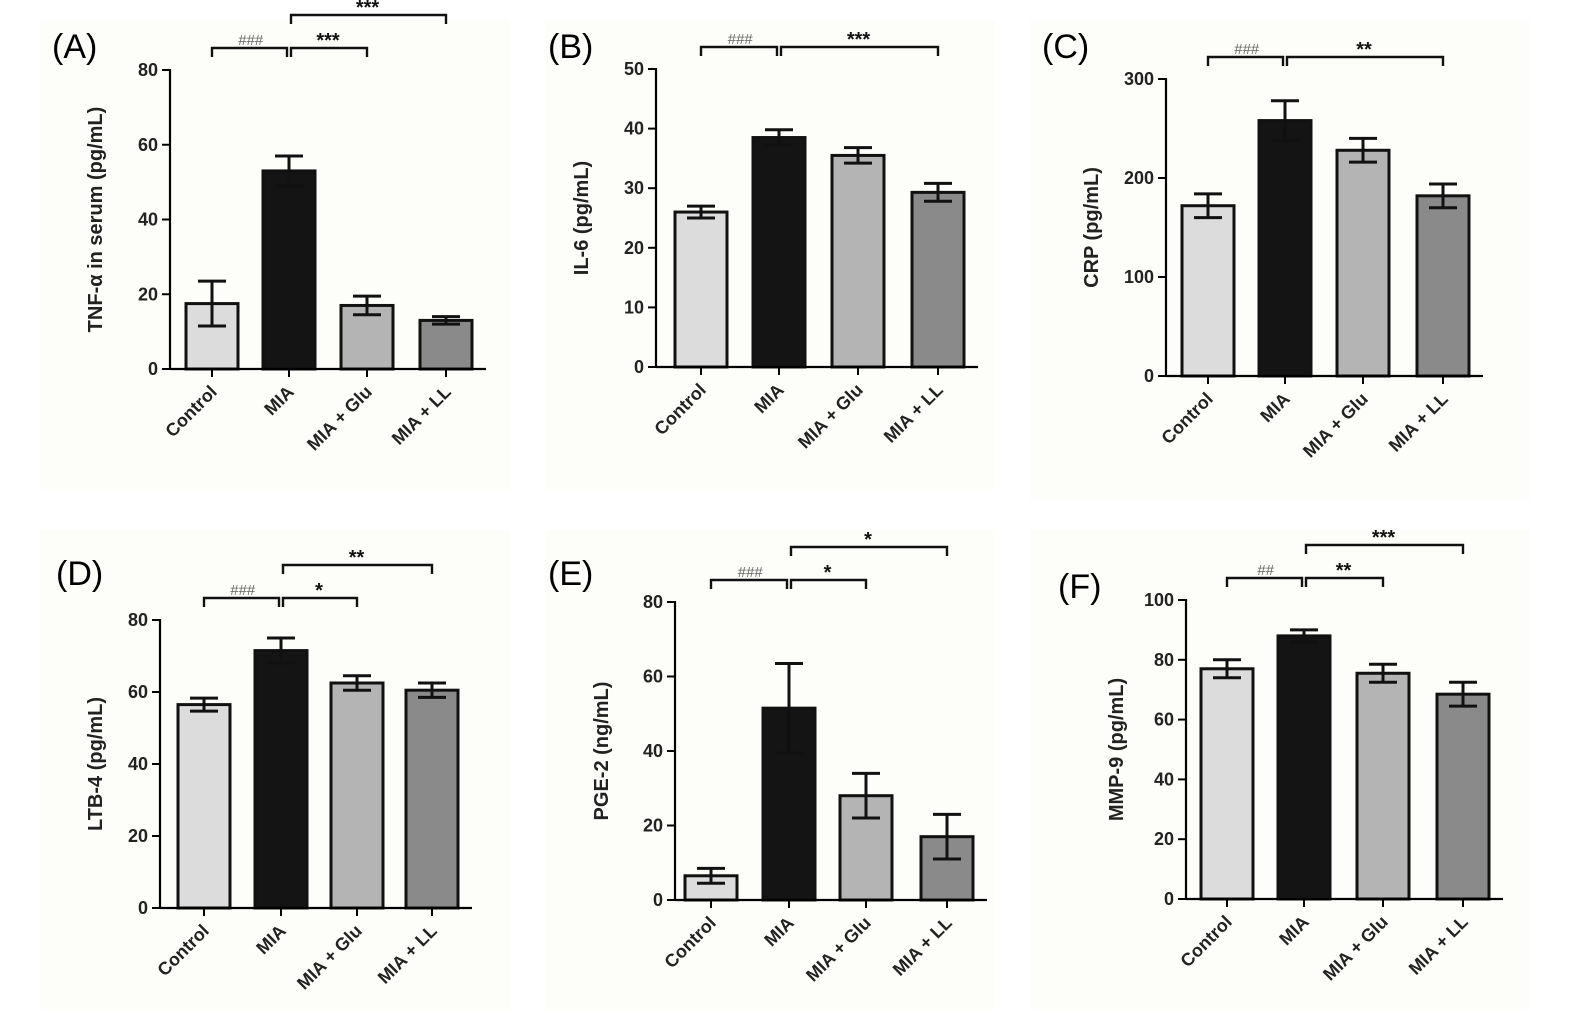 This screenshot has width=1569, height=1020. I want to click on y-axis-title: MMP-9 (pg/mL), so click(1117, 749).